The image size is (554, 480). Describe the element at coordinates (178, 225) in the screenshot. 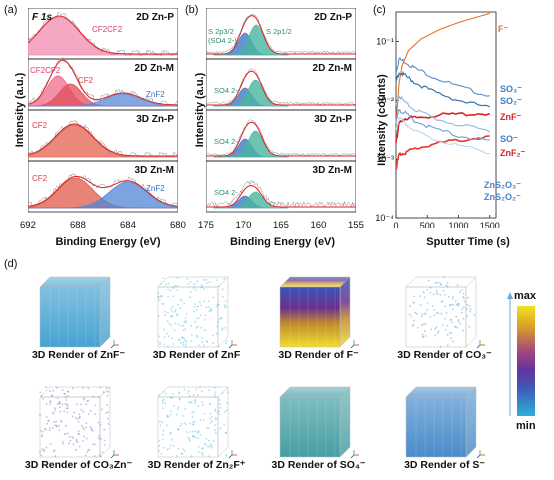

I see `panel-a-xtick: 680` at that location.